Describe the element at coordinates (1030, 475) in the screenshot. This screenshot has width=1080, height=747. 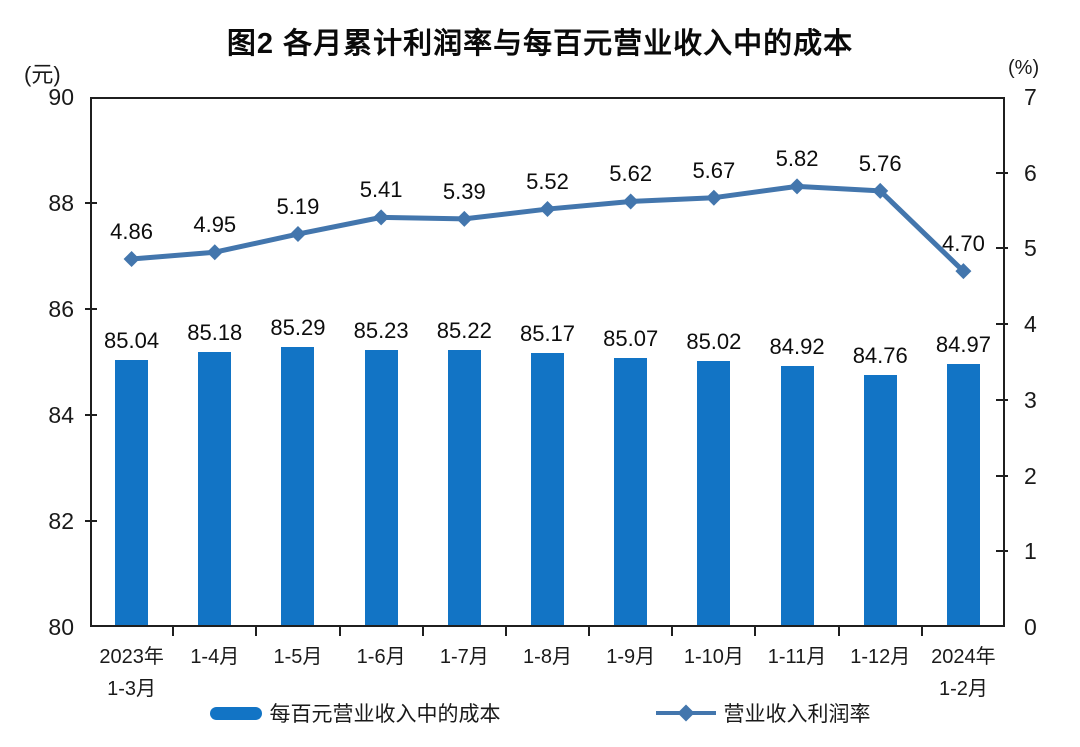
I see `y-axis-tick-label-right: 2` at that location.